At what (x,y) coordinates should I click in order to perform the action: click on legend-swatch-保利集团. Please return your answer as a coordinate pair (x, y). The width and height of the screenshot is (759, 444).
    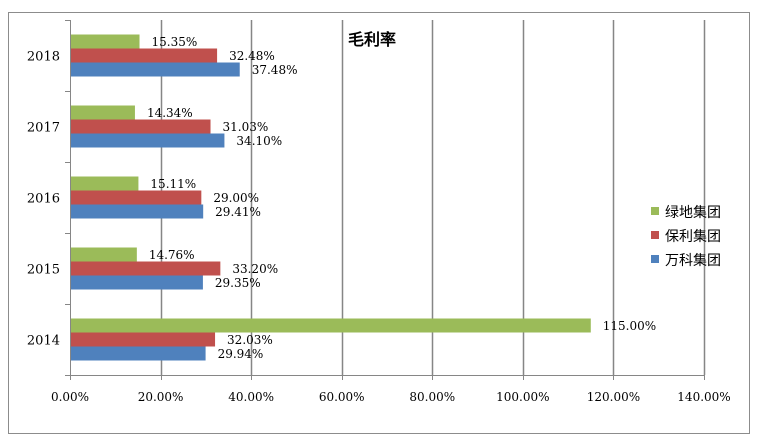
    Looking at the image, I should click on (655, 235).